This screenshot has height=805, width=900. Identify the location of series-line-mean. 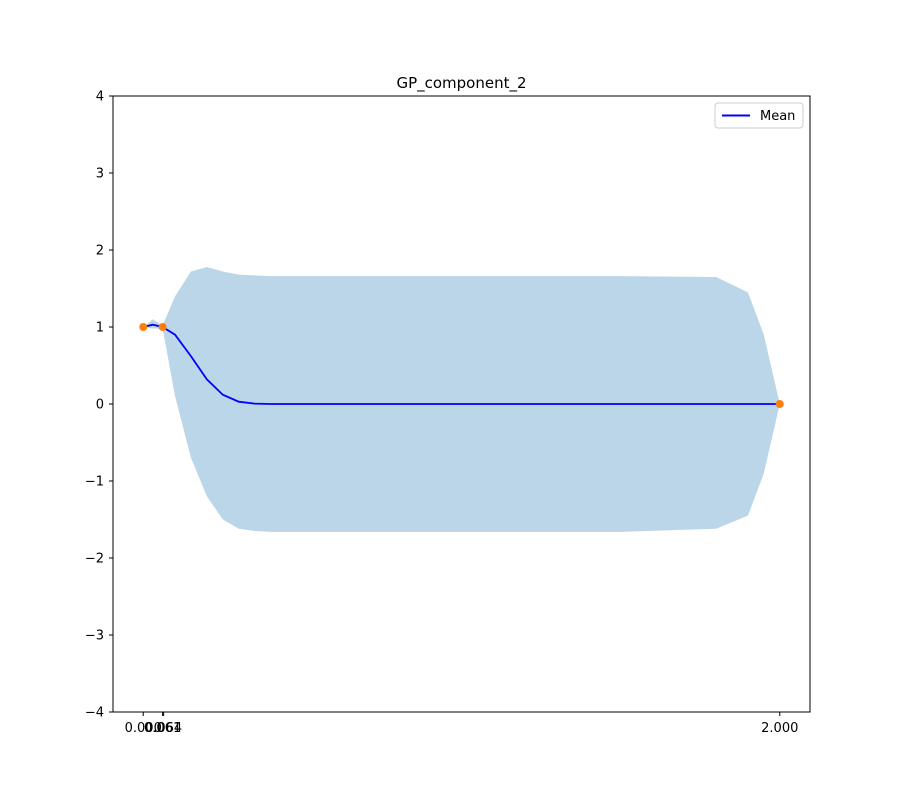
(461, 364).